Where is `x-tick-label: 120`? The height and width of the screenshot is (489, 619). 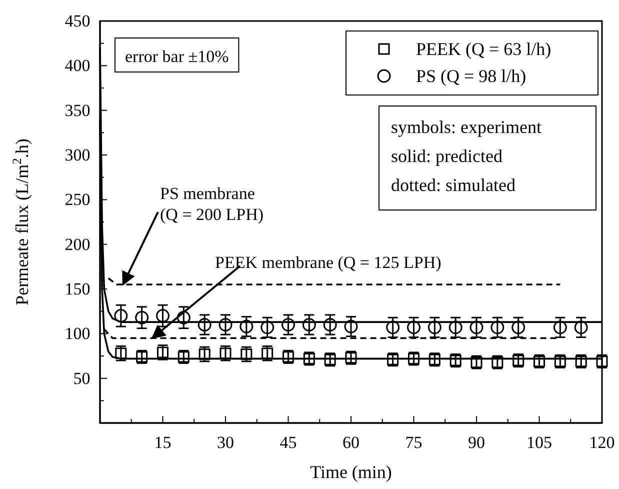 x-tick-label: 120 is located at coordinates (602, 442).